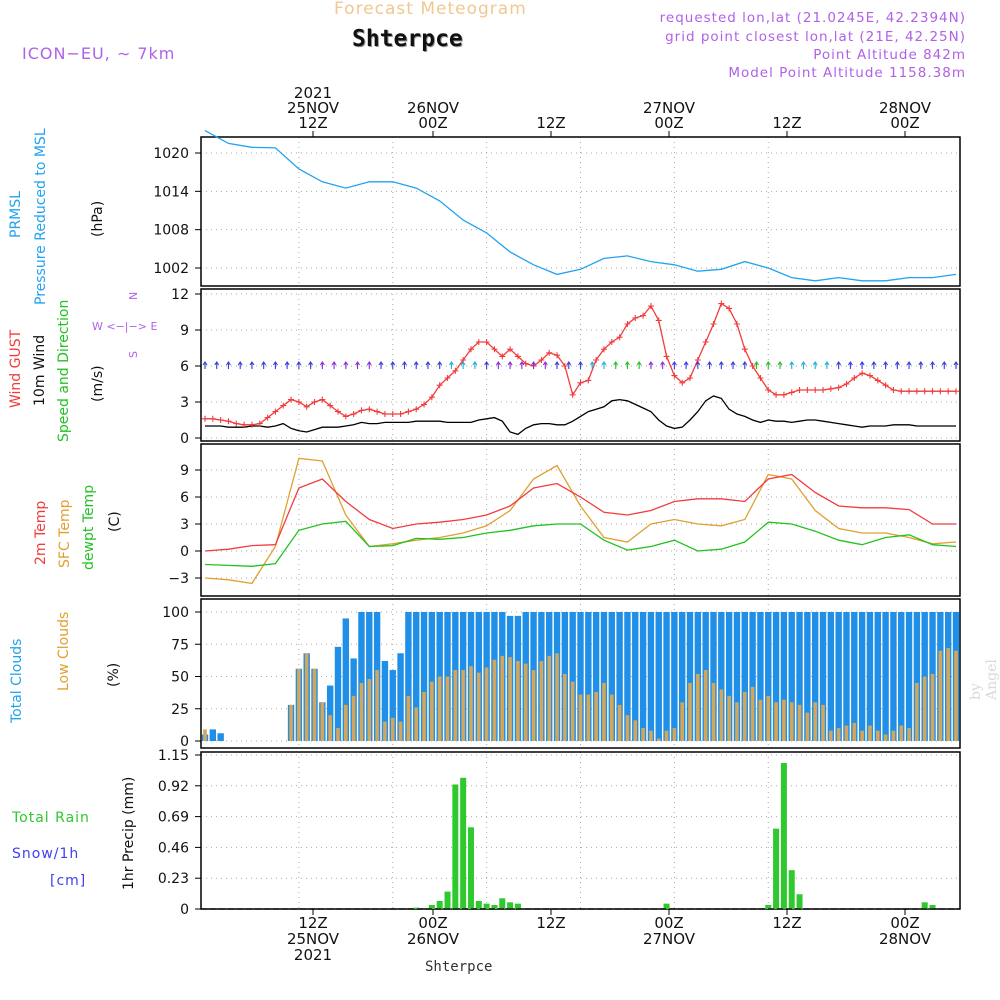 Image resolution: width=1000 pixels, height=1000 pixels. Describe the element at coordinates (175, 613) in the screenshot. I see `y-tick-label: 100` at that location.